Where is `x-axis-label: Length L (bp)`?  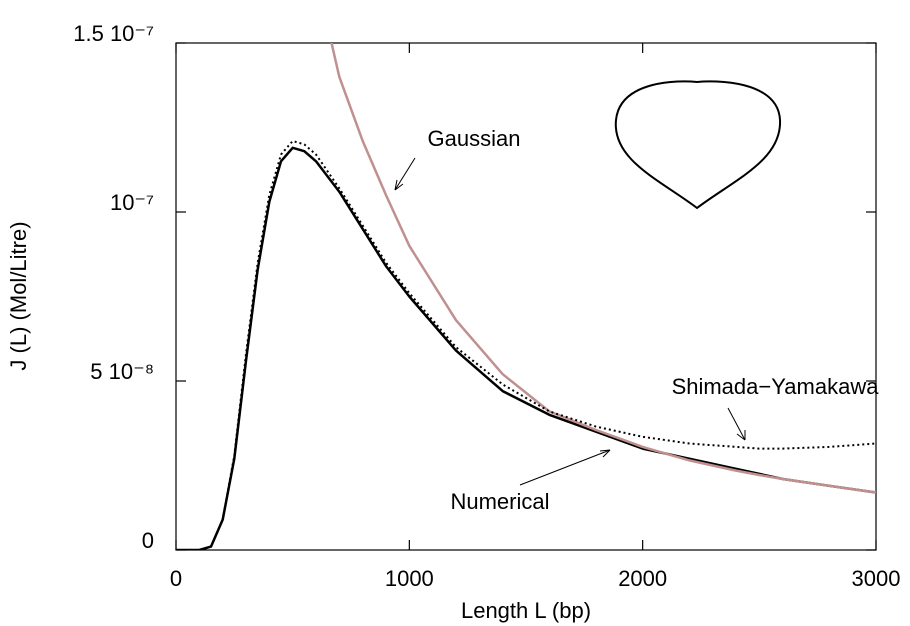
x-axis-label: Length L (bp) is located at coordinates (526, 610).